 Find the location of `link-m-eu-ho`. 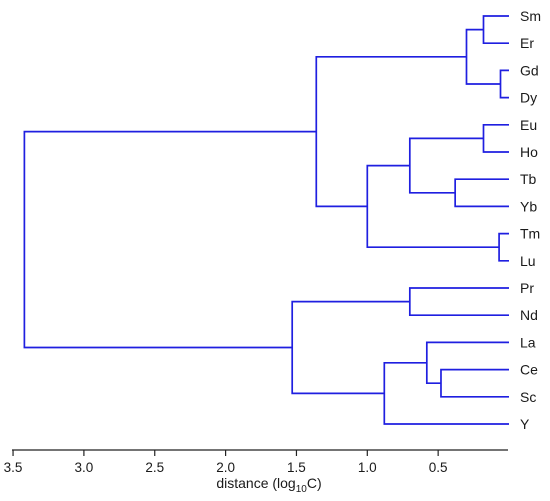

link-m-eu-ho is located at coordinates (495, 138).